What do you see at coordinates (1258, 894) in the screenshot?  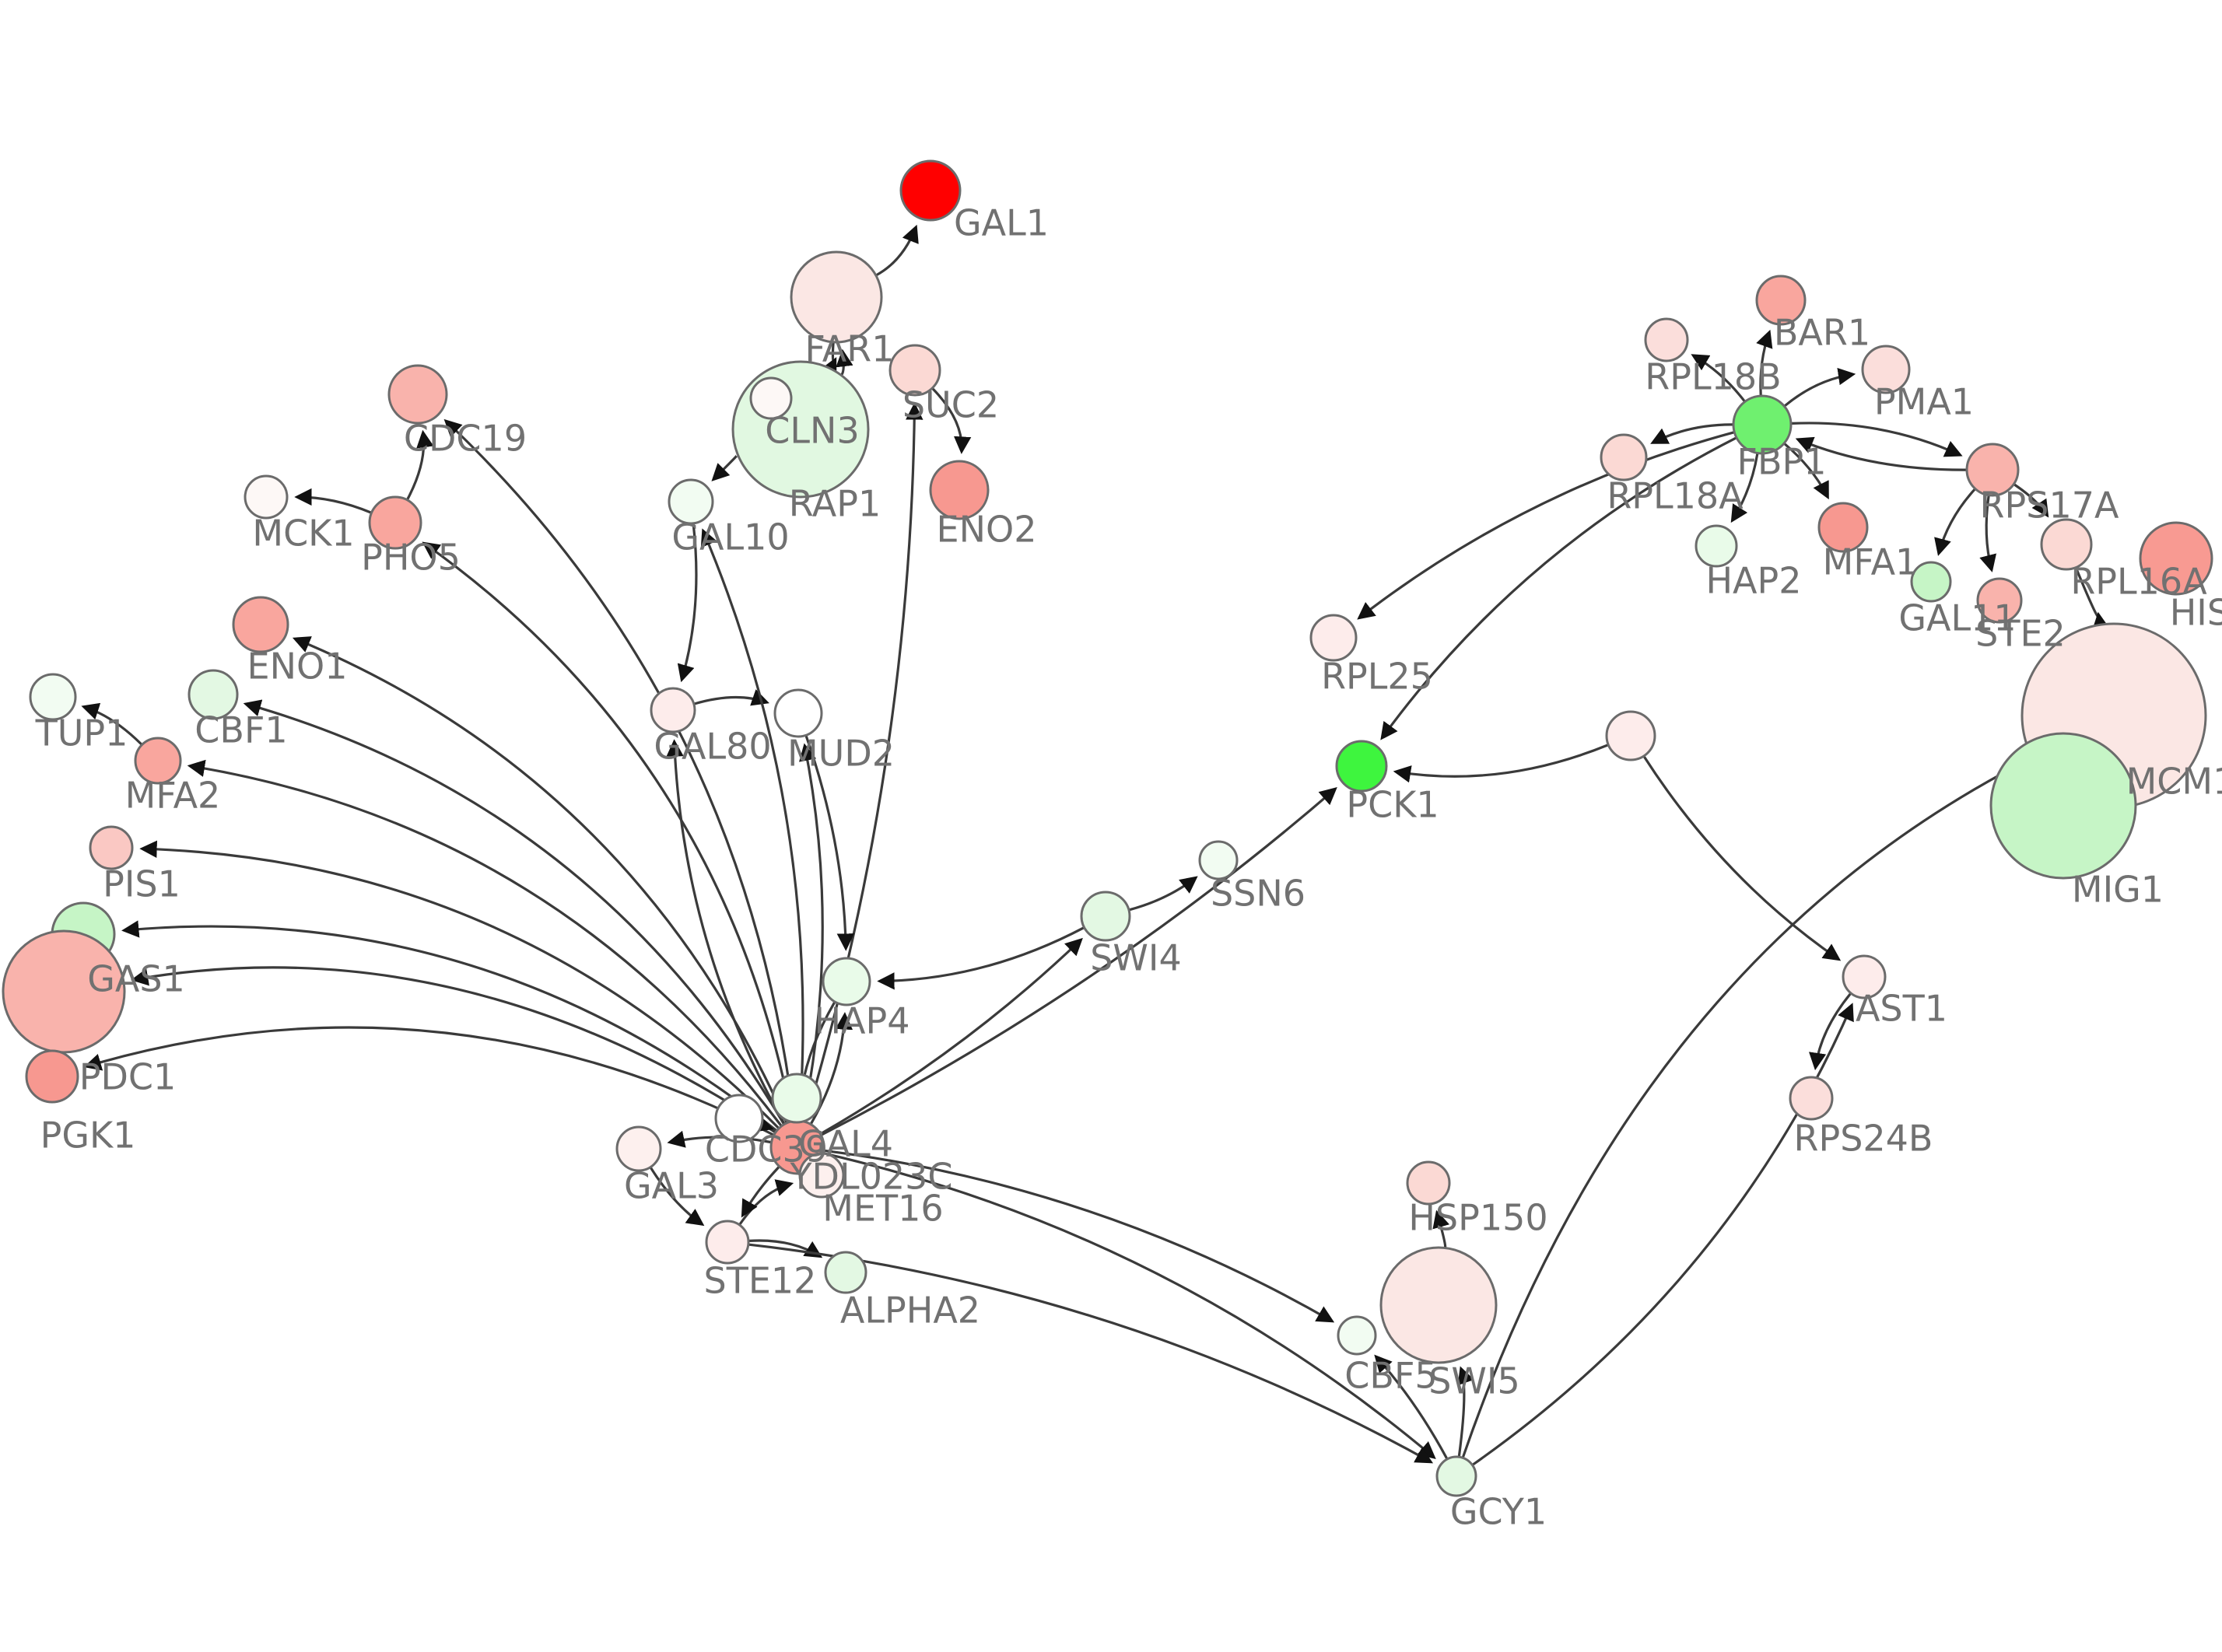 I see `gene-node-label: SSN6` at bounding box center [1258, 894].